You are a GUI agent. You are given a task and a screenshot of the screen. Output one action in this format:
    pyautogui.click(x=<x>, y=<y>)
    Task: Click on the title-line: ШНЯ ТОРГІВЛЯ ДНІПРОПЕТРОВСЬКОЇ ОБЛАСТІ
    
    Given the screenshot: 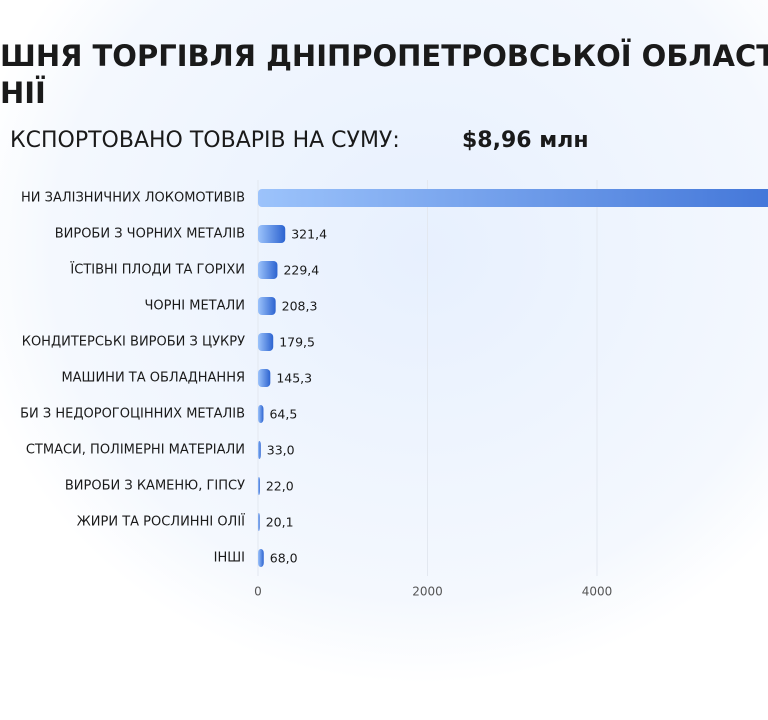 What is the action you would take?
    pyautogui.click(x=384, y=56)
    